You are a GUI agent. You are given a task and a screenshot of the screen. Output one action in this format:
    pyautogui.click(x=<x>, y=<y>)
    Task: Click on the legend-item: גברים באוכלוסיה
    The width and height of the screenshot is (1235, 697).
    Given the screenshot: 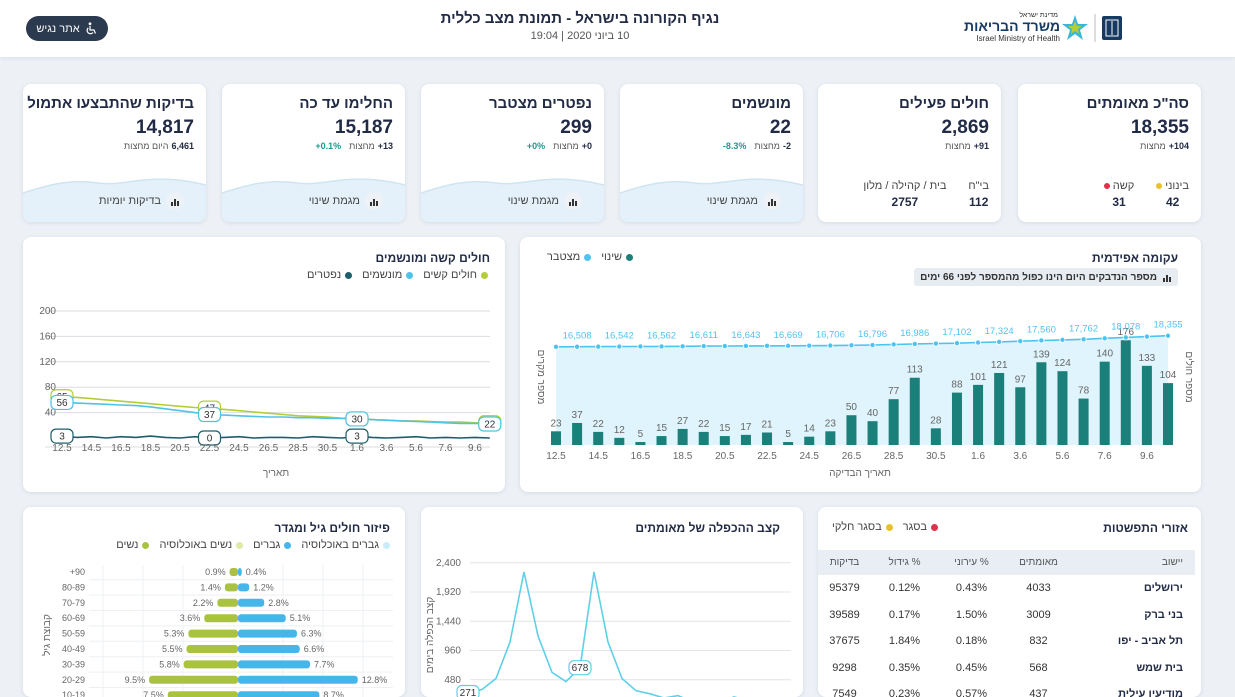 What is the action you would take?
    pyautogui.click(x=345, y=545)
    